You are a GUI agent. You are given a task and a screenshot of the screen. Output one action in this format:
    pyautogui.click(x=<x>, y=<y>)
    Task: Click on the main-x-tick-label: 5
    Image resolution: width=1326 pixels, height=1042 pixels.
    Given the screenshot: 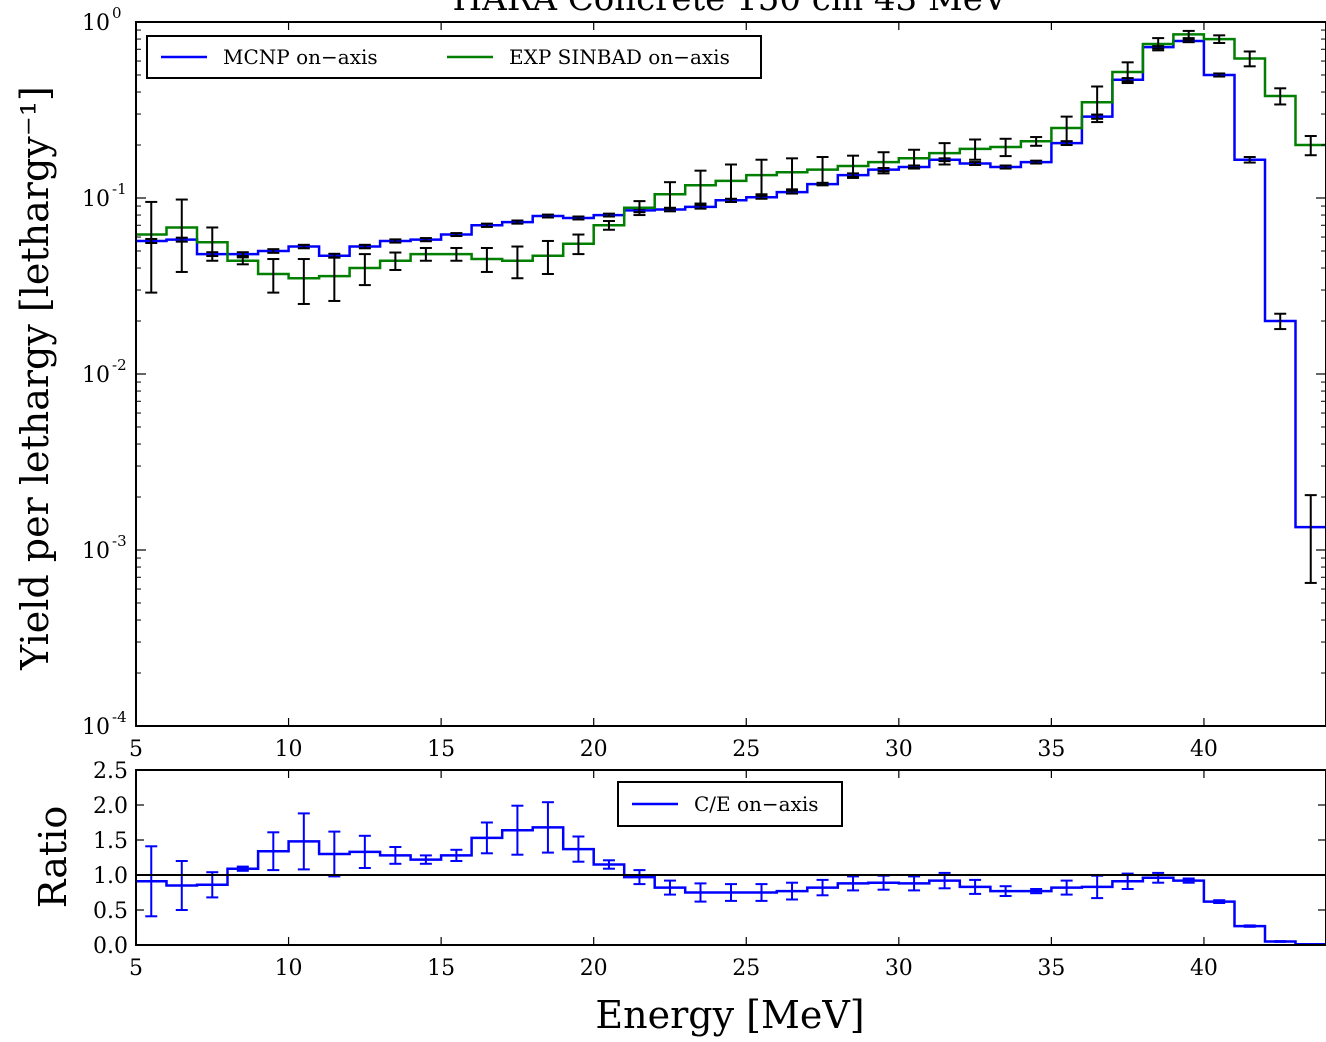 What is the action you would take?
    pyautogui.click(x=136, y=749)
    